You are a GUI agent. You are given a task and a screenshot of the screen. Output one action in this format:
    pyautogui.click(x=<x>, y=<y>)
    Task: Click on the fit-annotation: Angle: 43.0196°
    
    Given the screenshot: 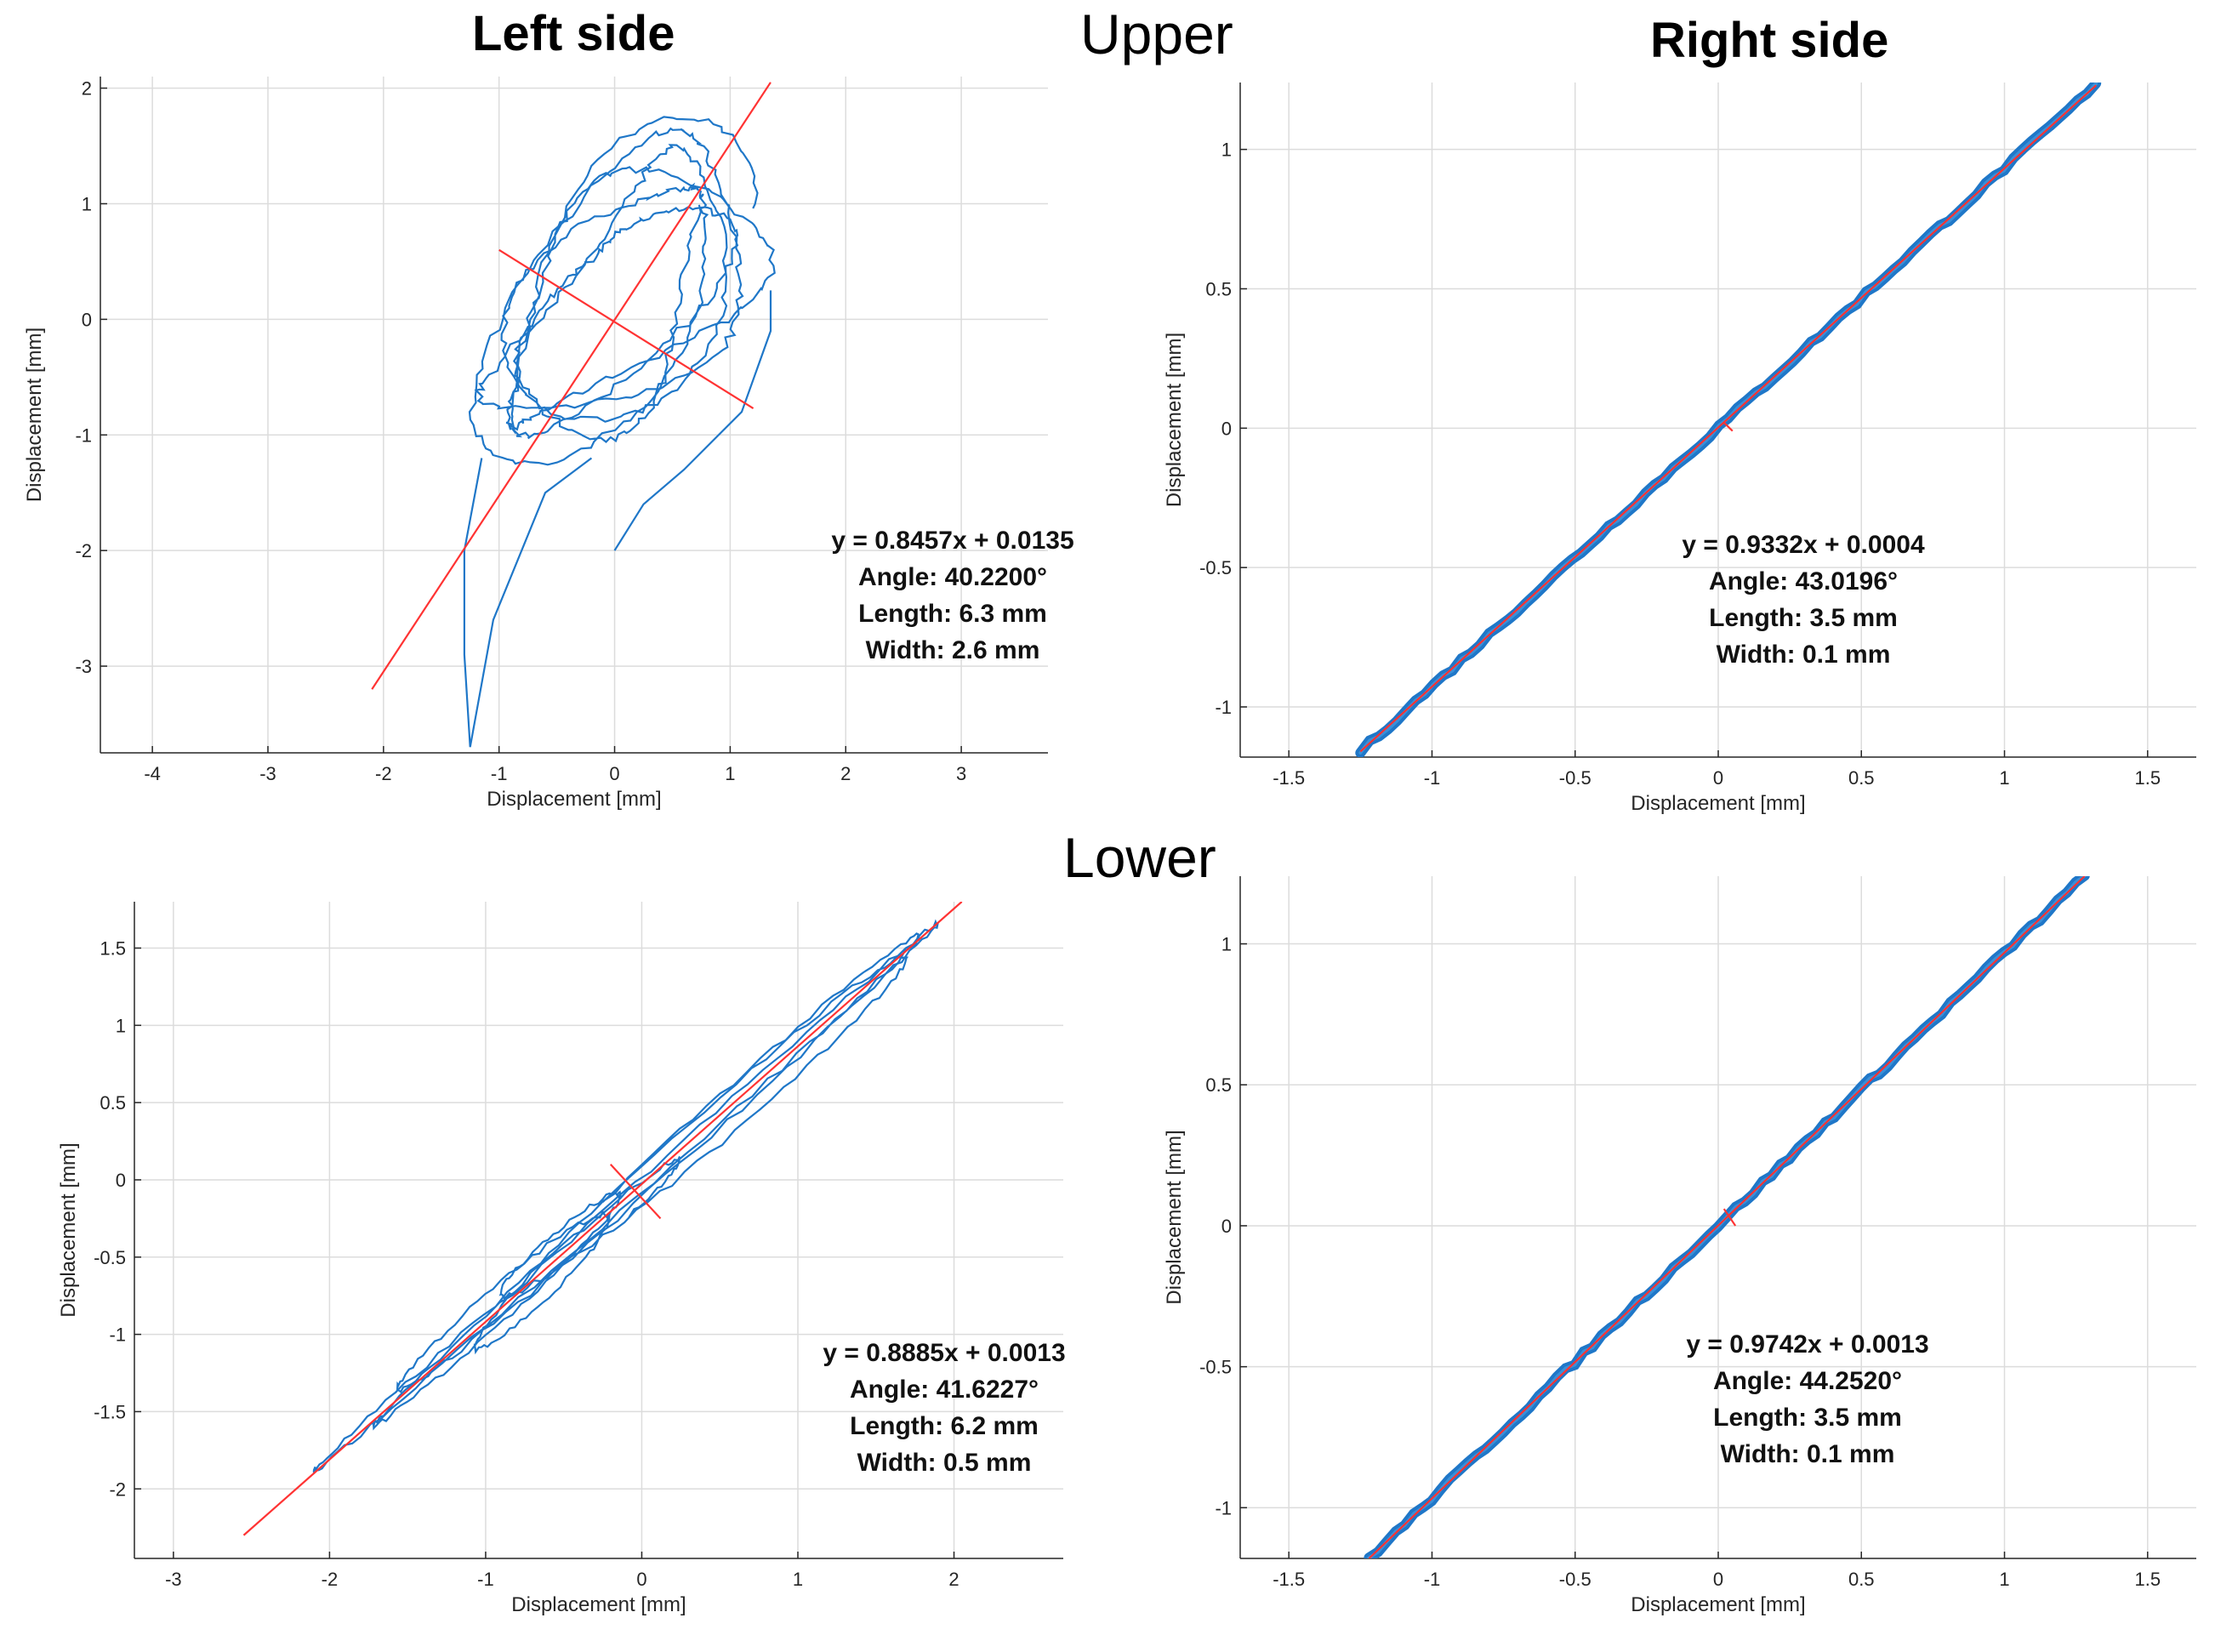 What is the action you would take?
    pyautogui.click(x=1803, y=581)
    